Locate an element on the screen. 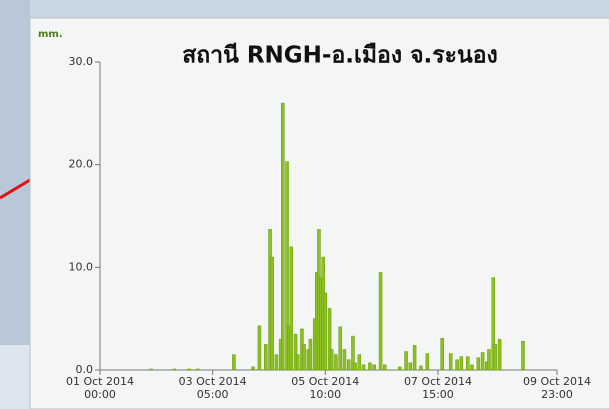 Image resolution: width=610 pixels, height=409 pixels. chart-title: สถานี RNGH-อ.เมือง จ.ระนอง is located at coordinates (340, 56).